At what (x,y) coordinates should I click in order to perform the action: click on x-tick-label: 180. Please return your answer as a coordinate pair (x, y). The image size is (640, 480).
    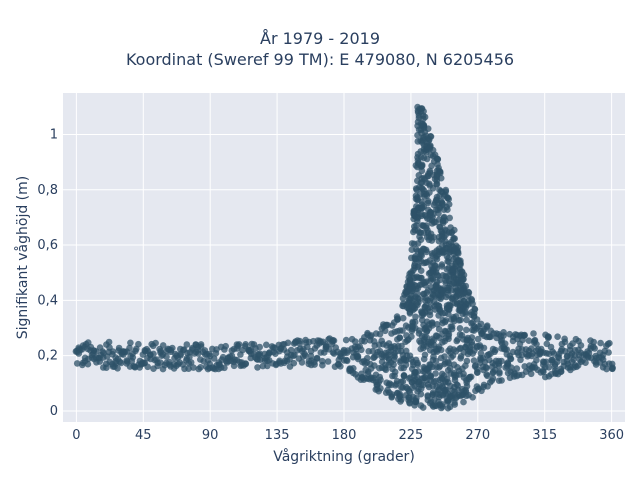
    Looking at the image, I should click on (344, 435).